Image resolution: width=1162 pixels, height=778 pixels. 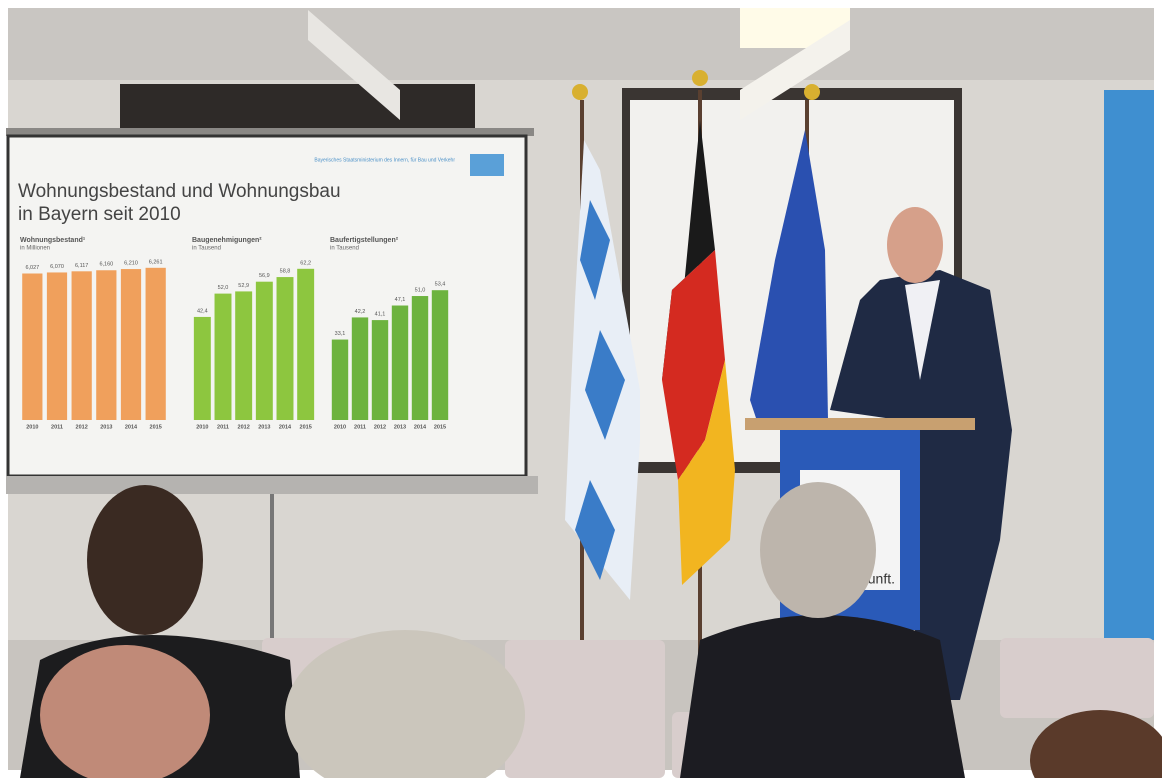 I want to click on value-label: 42,4, so click(x=202, y=311).